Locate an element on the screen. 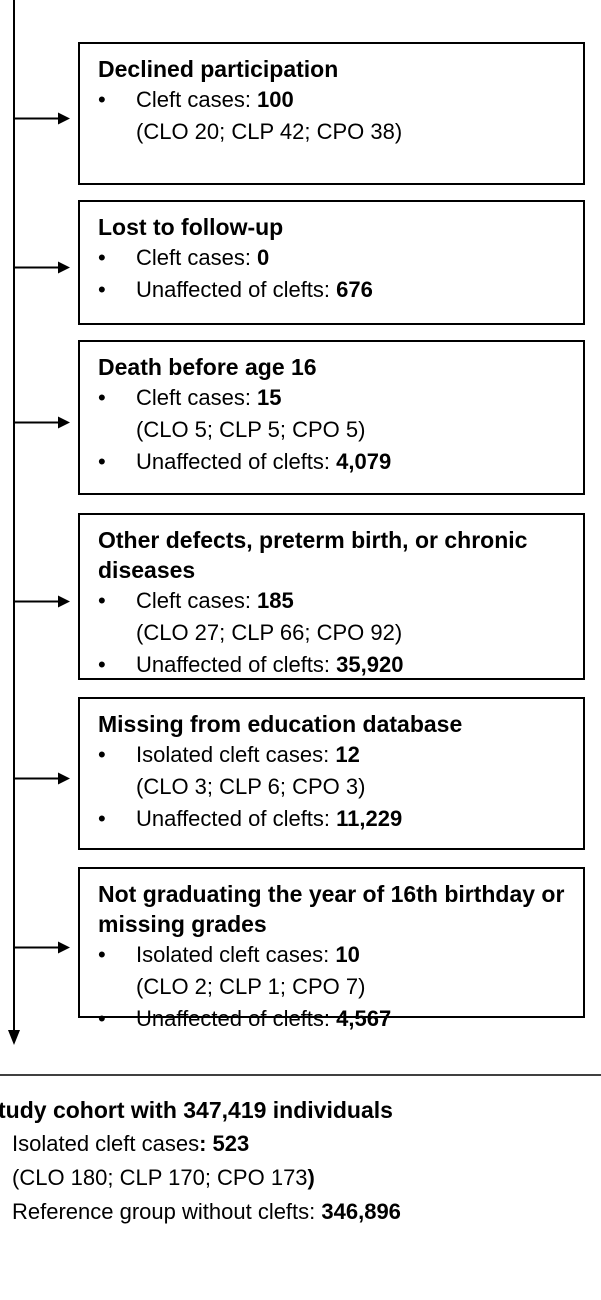 Image resolution: width=601 pixels, height=1300 pixels. line-label: (CLO 180; CLP 170; CPO 173 is located at coordinates (160, 1177).